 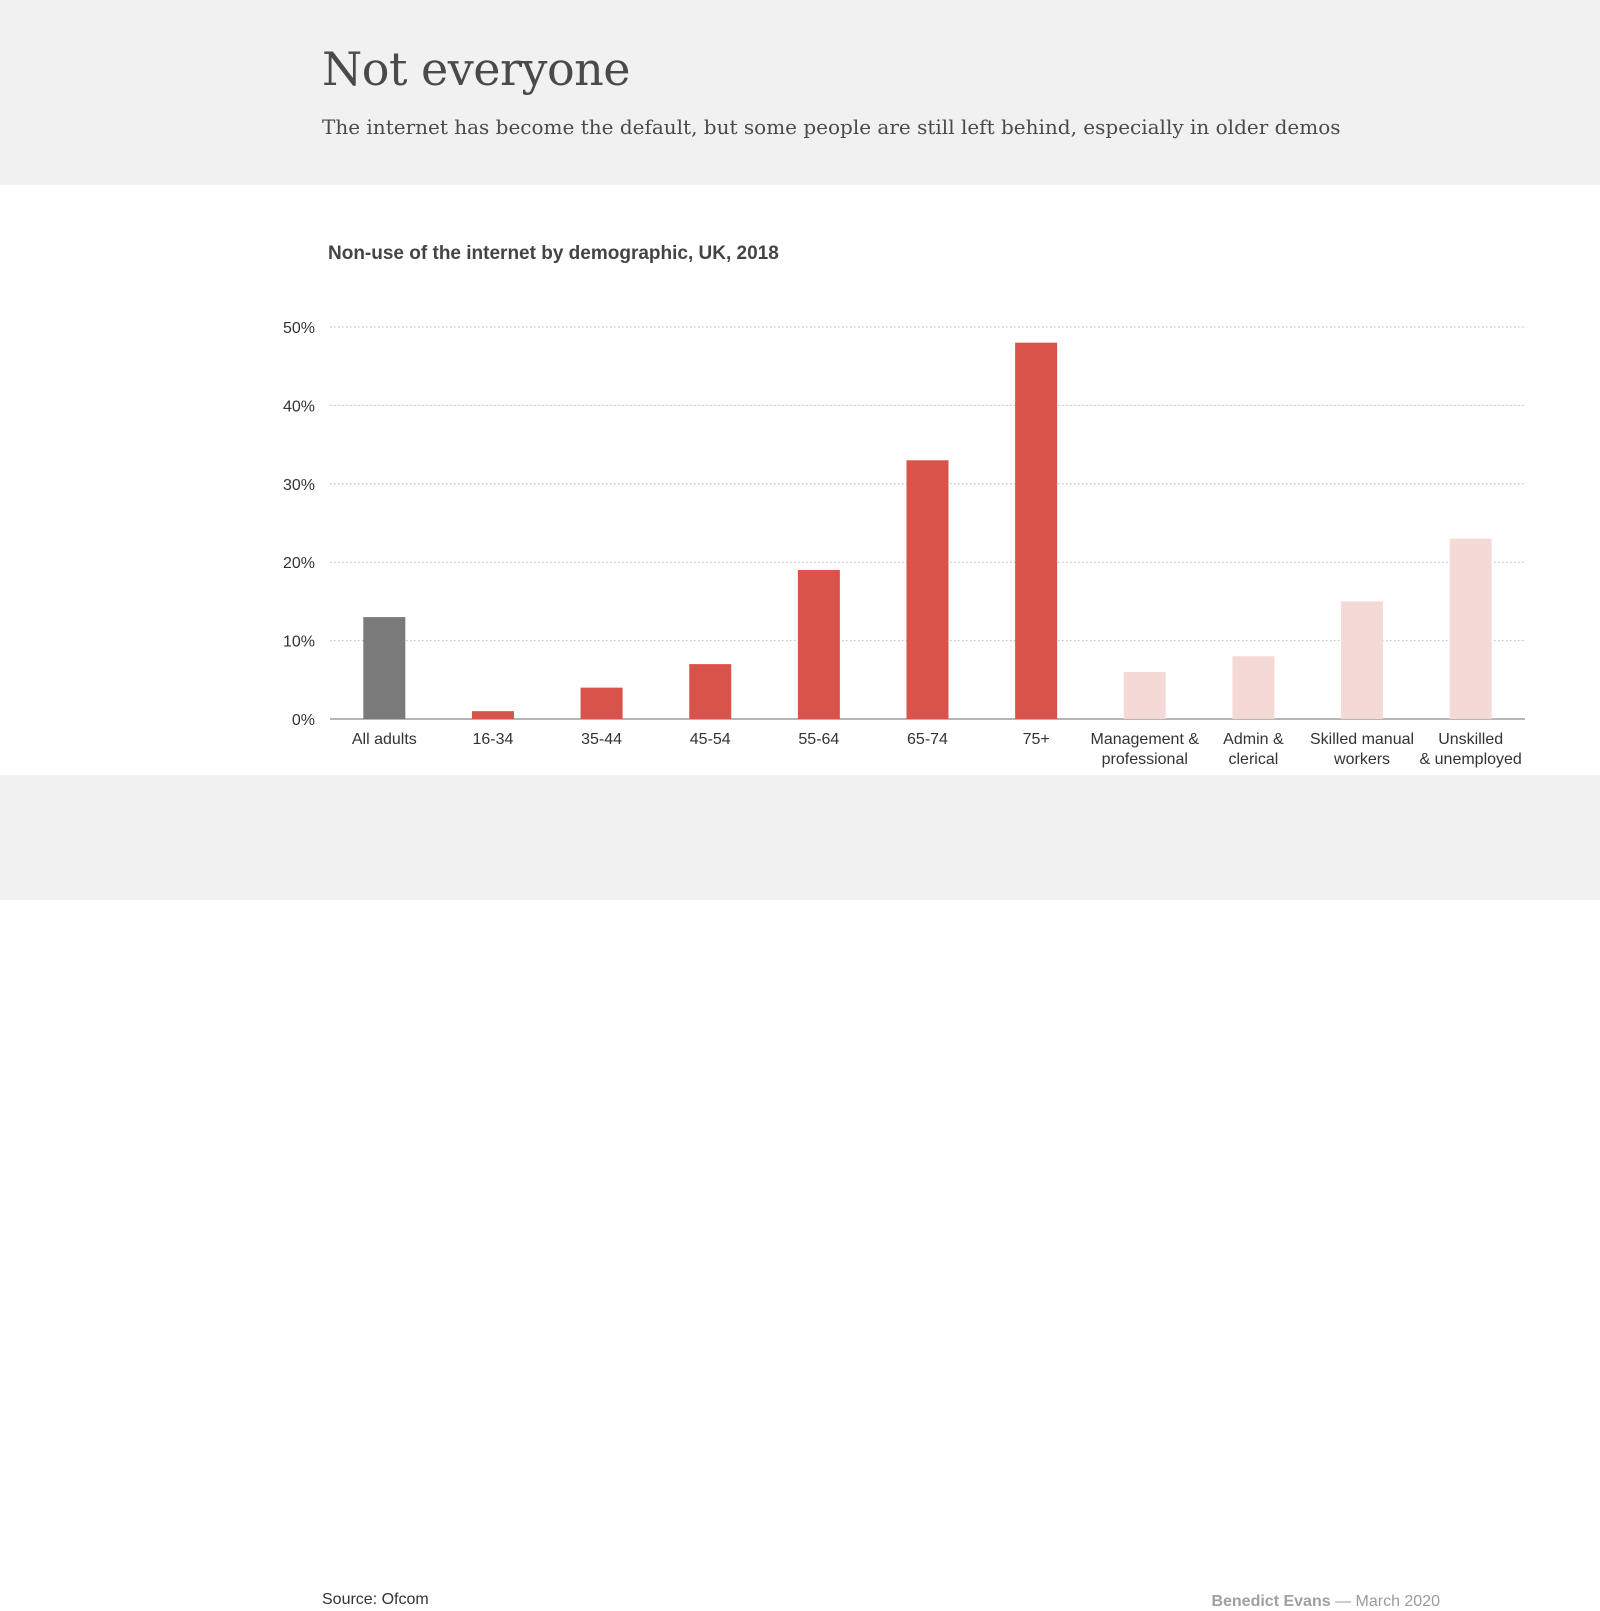 What do you see at coordinates (1036, 739) in the screenshot?
I see `x-tick-label: 75+` at bounding box center [1036, 739].